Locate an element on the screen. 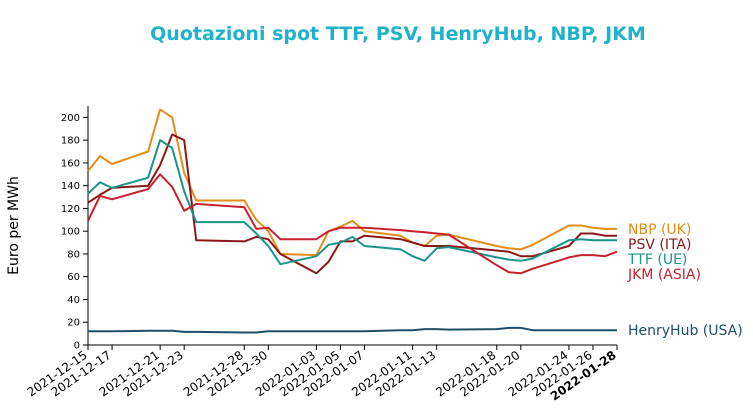 This screenshot has height=414, width=753. y-axis: 0 20 40 60 80 100 120 140 160 180 200 is located at coordinates (75, 229).